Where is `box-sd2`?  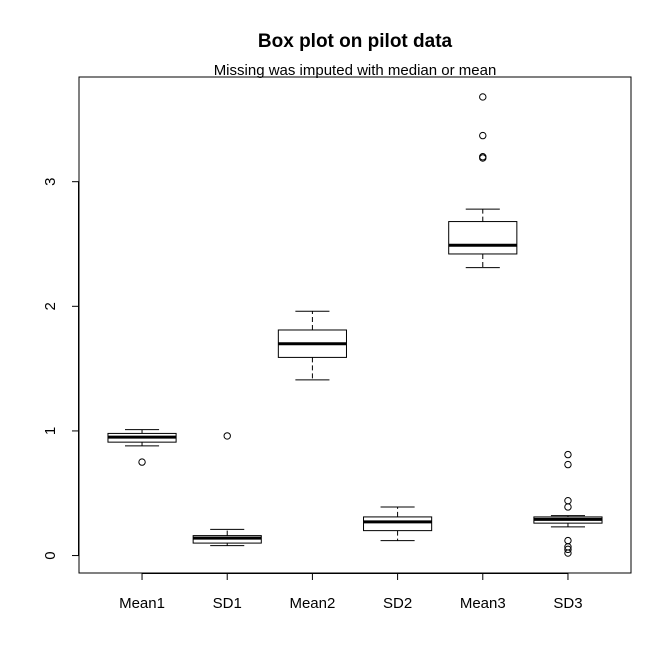
box-sd2 is located at coordinates (398, 524).